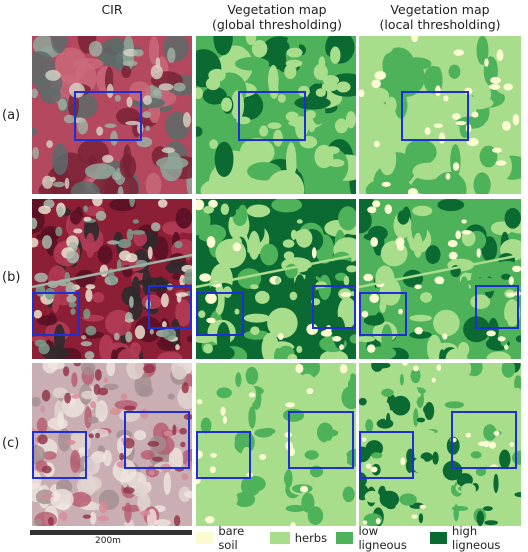 The image size is (528, 552). I want to click on panel-image-b-local, so click(440, 279).